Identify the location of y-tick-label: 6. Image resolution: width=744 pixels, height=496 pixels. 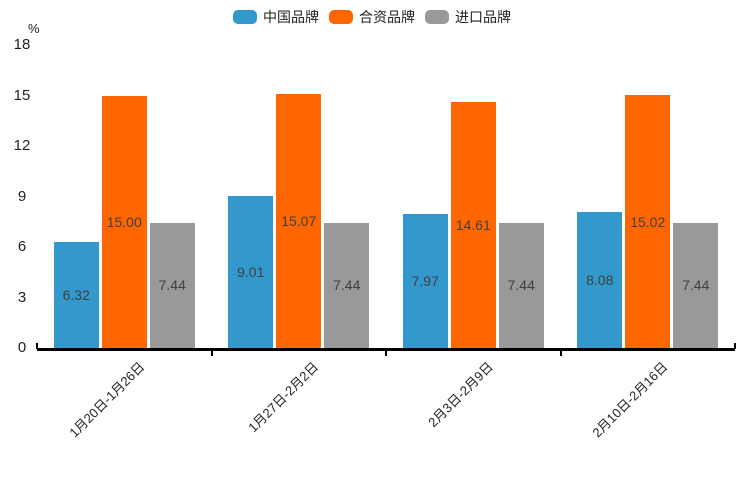
(22, 246).